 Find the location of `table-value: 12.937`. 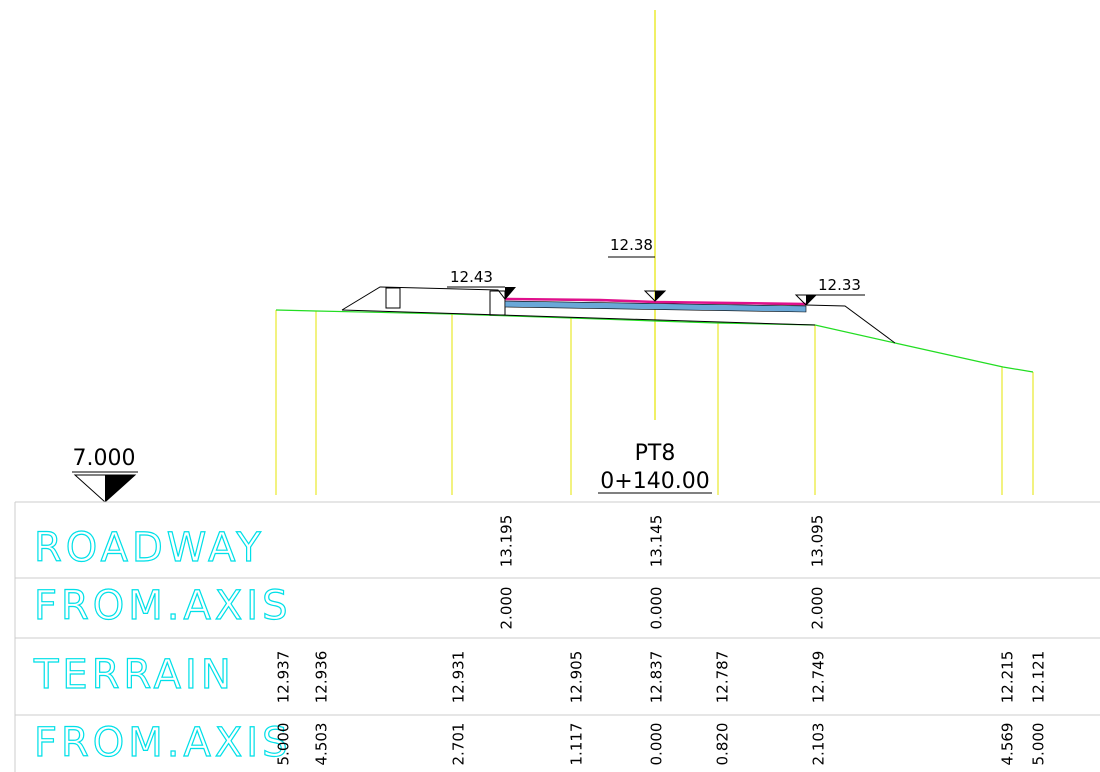

table-value: 12.937 is located at coordinates (284, 677).